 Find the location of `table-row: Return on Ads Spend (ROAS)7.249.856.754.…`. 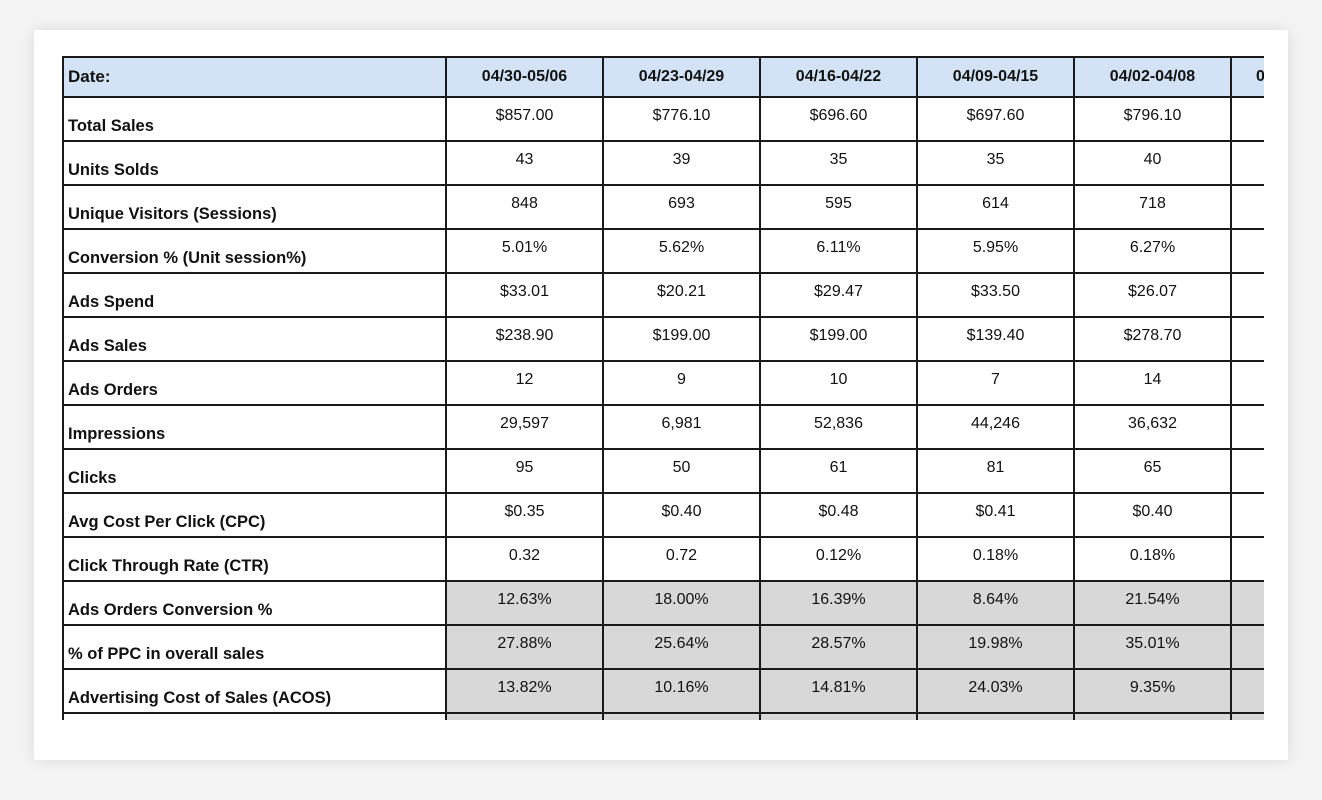

table-row: Return on Ads Spend (ROAS)7.249.856.754.… is located at coordinates (663, 716).